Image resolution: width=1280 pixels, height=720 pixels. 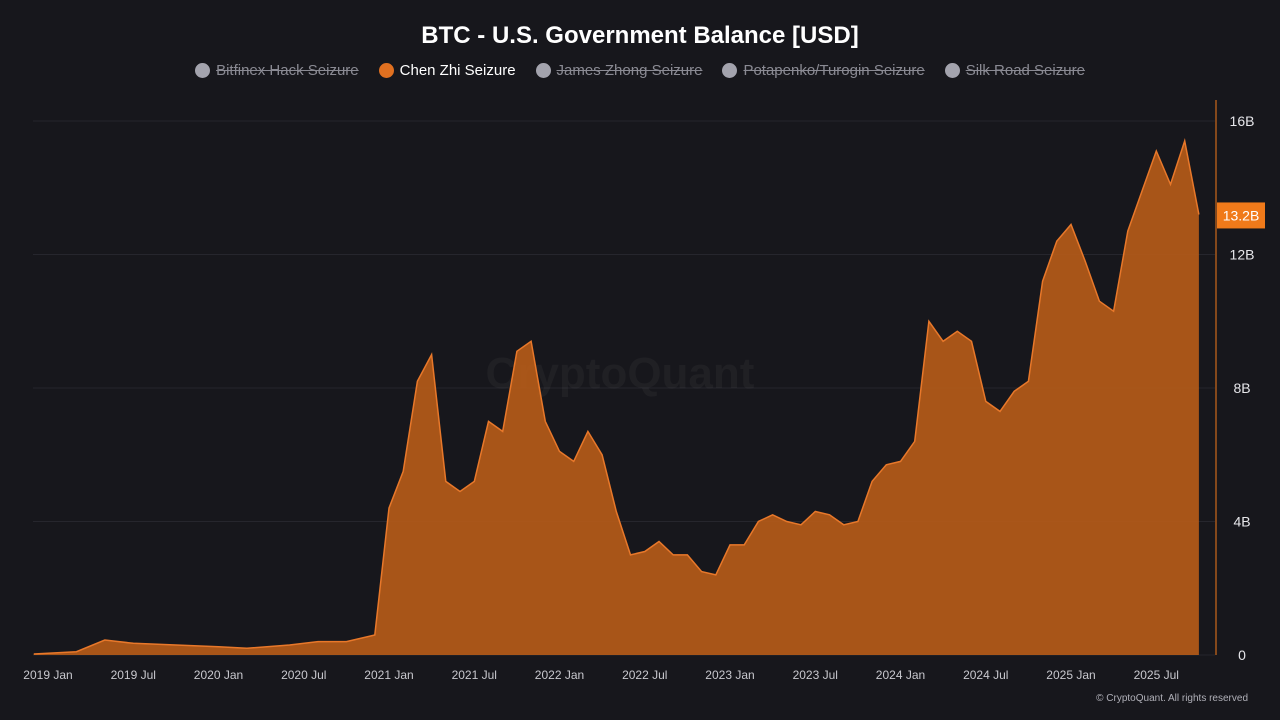 What do you see at coordinates (1242, 121) in the screenshot?
I see `y-tick-label: 16B` at bounding box center [1242, 121].